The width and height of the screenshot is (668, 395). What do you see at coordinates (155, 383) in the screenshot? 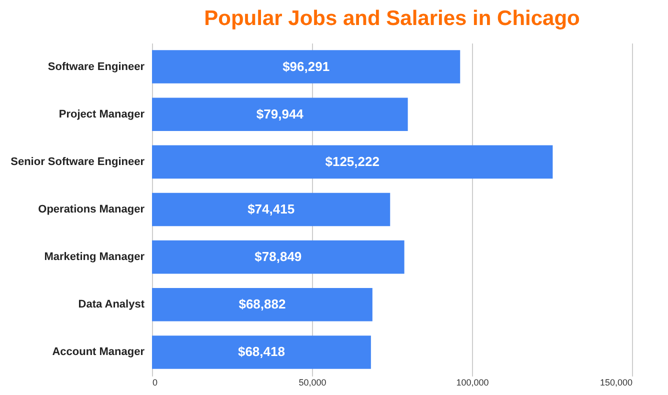
I see `x-tick-label: 0` at bounding box center [155, 383].